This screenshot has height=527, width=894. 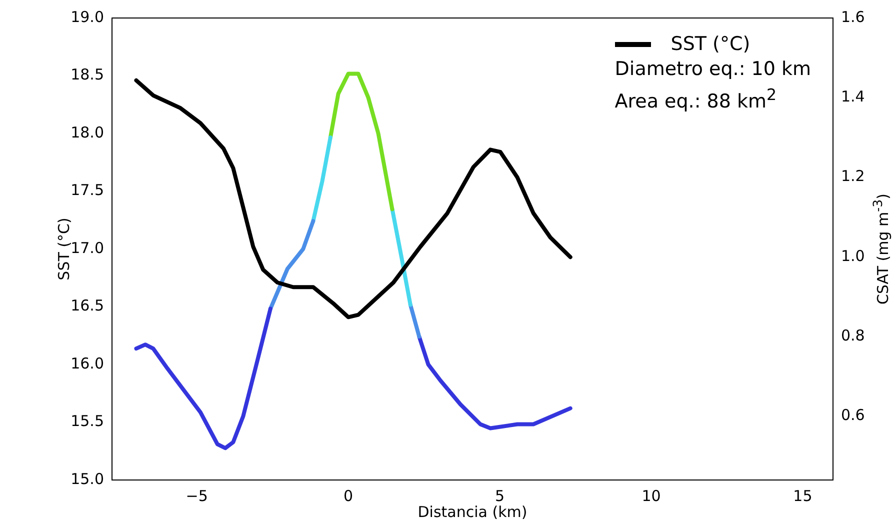 I want to click on x-tick-label: 10, so click(x=651, y=495).